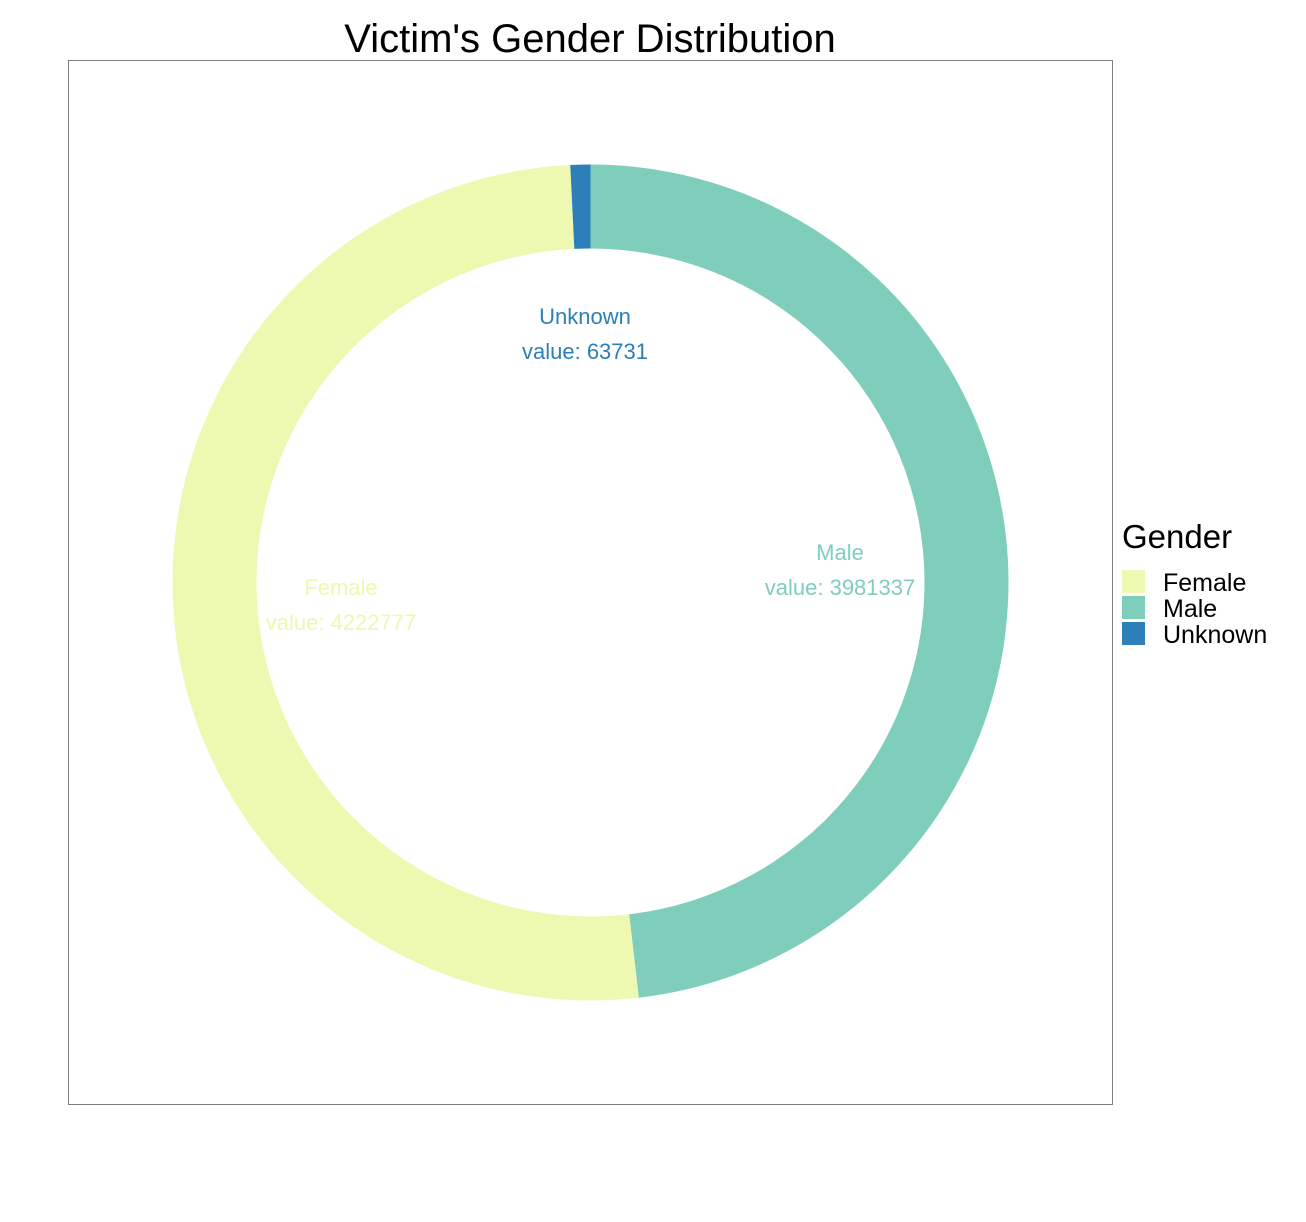  What do you see at coordinates (1190, 609) in the screenshot?
I see `legend-label-male: Male` at bounding box center [1190, 609].